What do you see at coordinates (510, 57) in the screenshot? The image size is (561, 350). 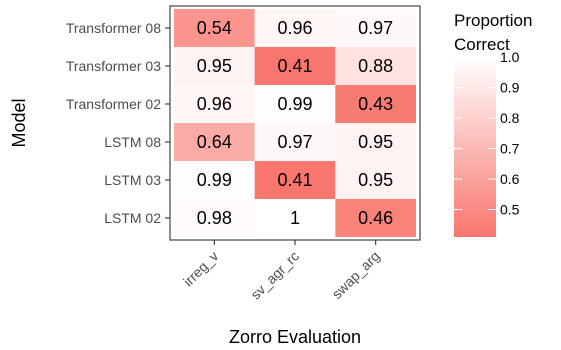 I see `legend-tick-label: 1.0` at bounding box center [510, 57].